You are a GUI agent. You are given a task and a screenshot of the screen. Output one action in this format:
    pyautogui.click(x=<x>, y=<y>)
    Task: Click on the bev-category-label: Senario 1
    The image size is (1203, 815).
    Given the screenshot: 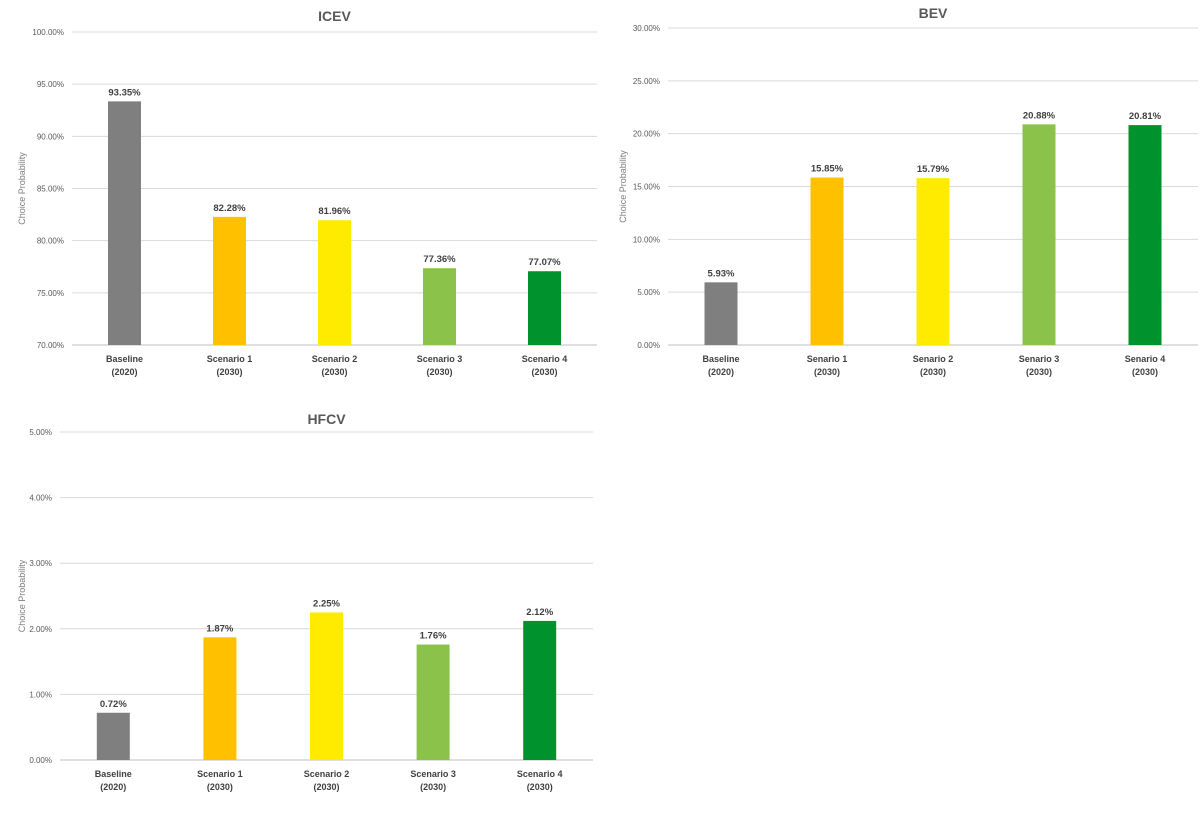 What is the action you would take?
    pyautogui.click(x=827, y=359)
    